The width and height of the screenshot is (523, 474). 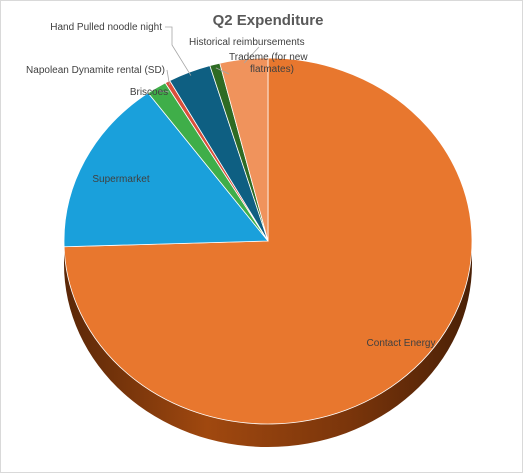 I want to click on slice-label-hand-pulled-noodle-night: Hand Pulled noodle night, so click(x=106, y=27).